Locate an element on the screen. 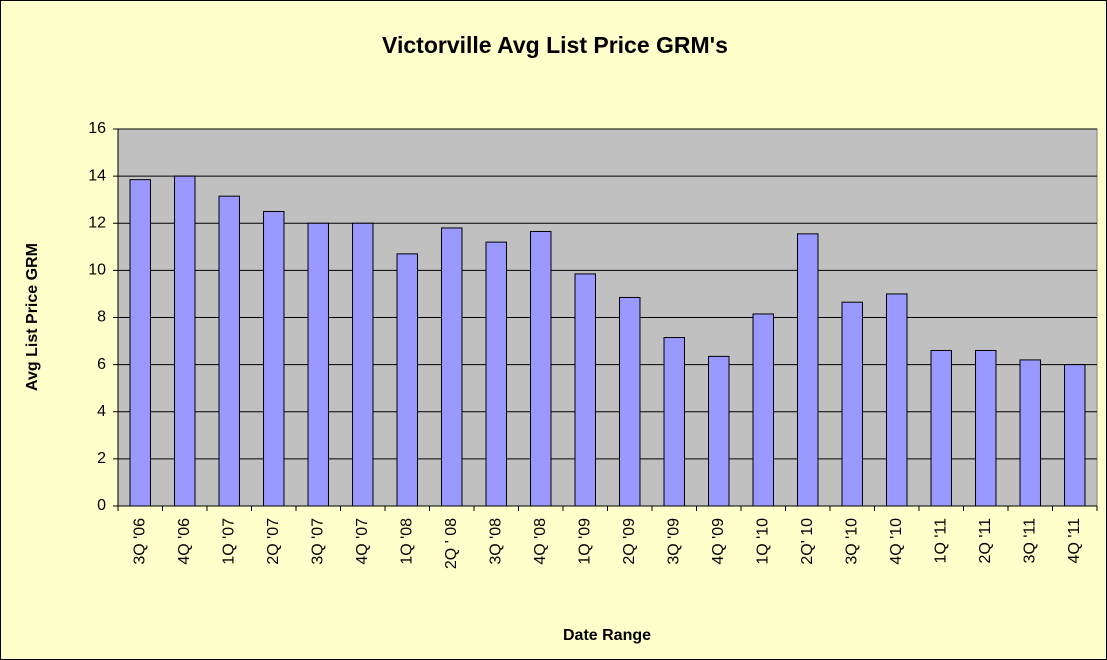  y-axis-title: Avg List Price GRM is located at coordinates (32, 317).